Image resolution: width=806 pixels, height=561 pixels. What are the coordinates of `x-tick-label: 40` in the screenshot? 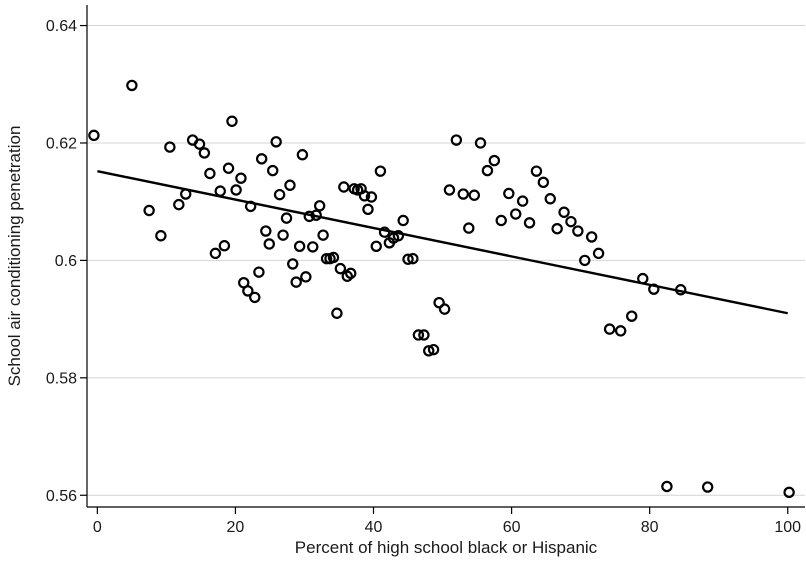 It's located at (374, 527).